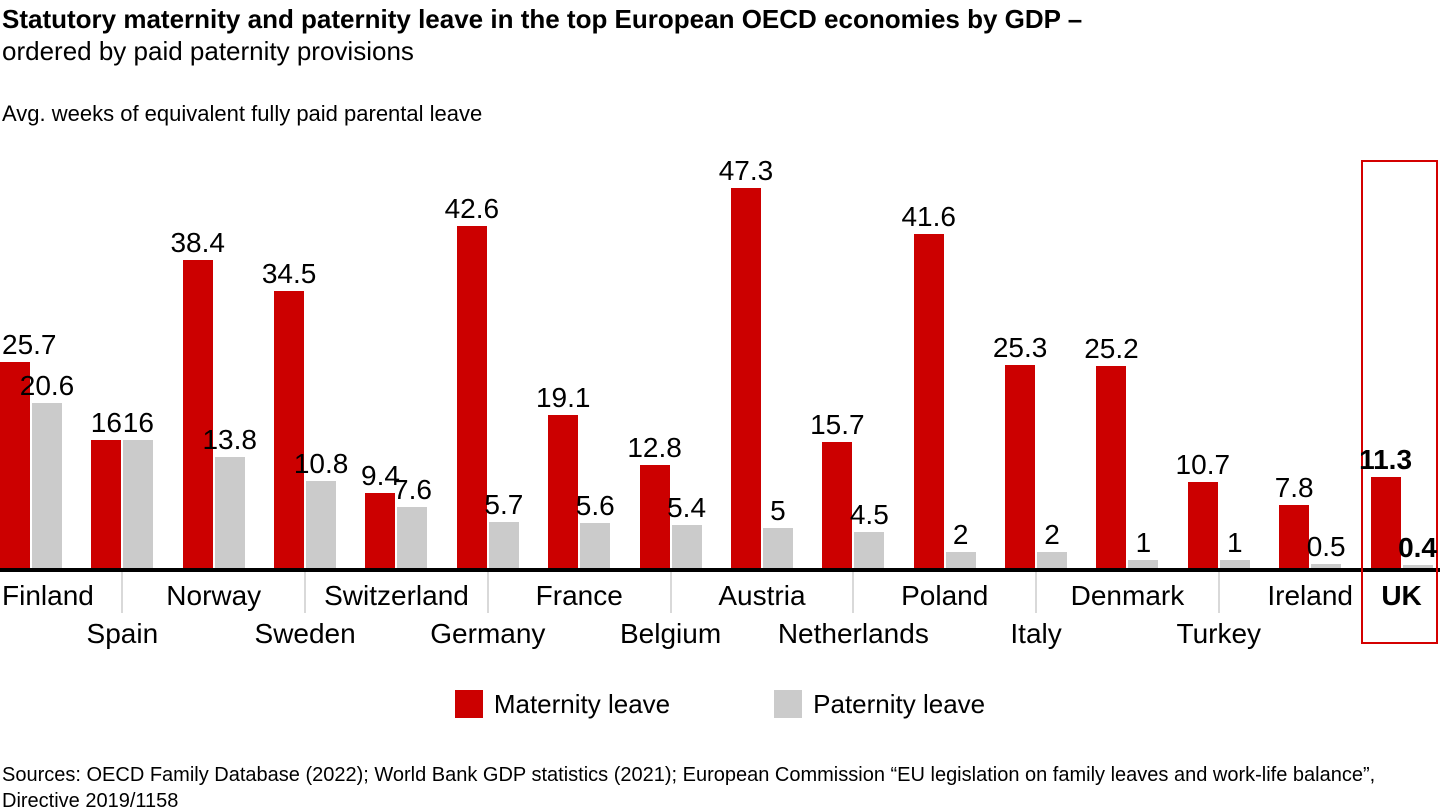 The width and height of the screenshot is (1440, 810). Describe the element at coordinates (563, 491) in the screenshot. I see `maternity-bar-france` at that location.